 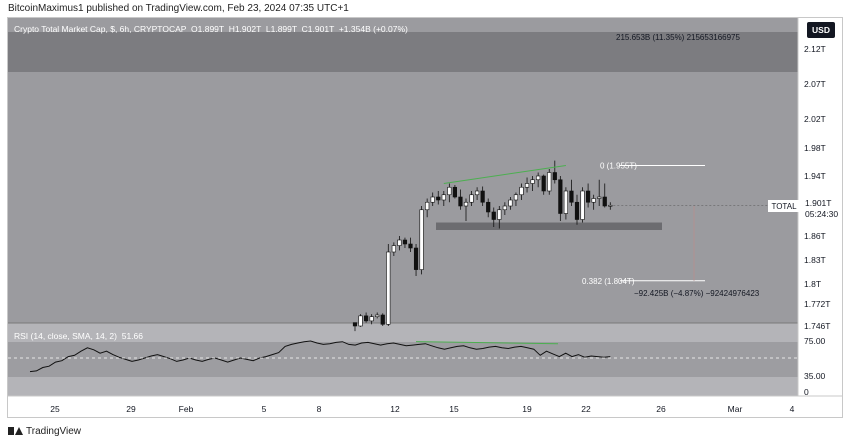 What do you see at coordinates (131, 409) in the screenshot?
I see `time-tick-label: 29` at bounding box center [131, 409].